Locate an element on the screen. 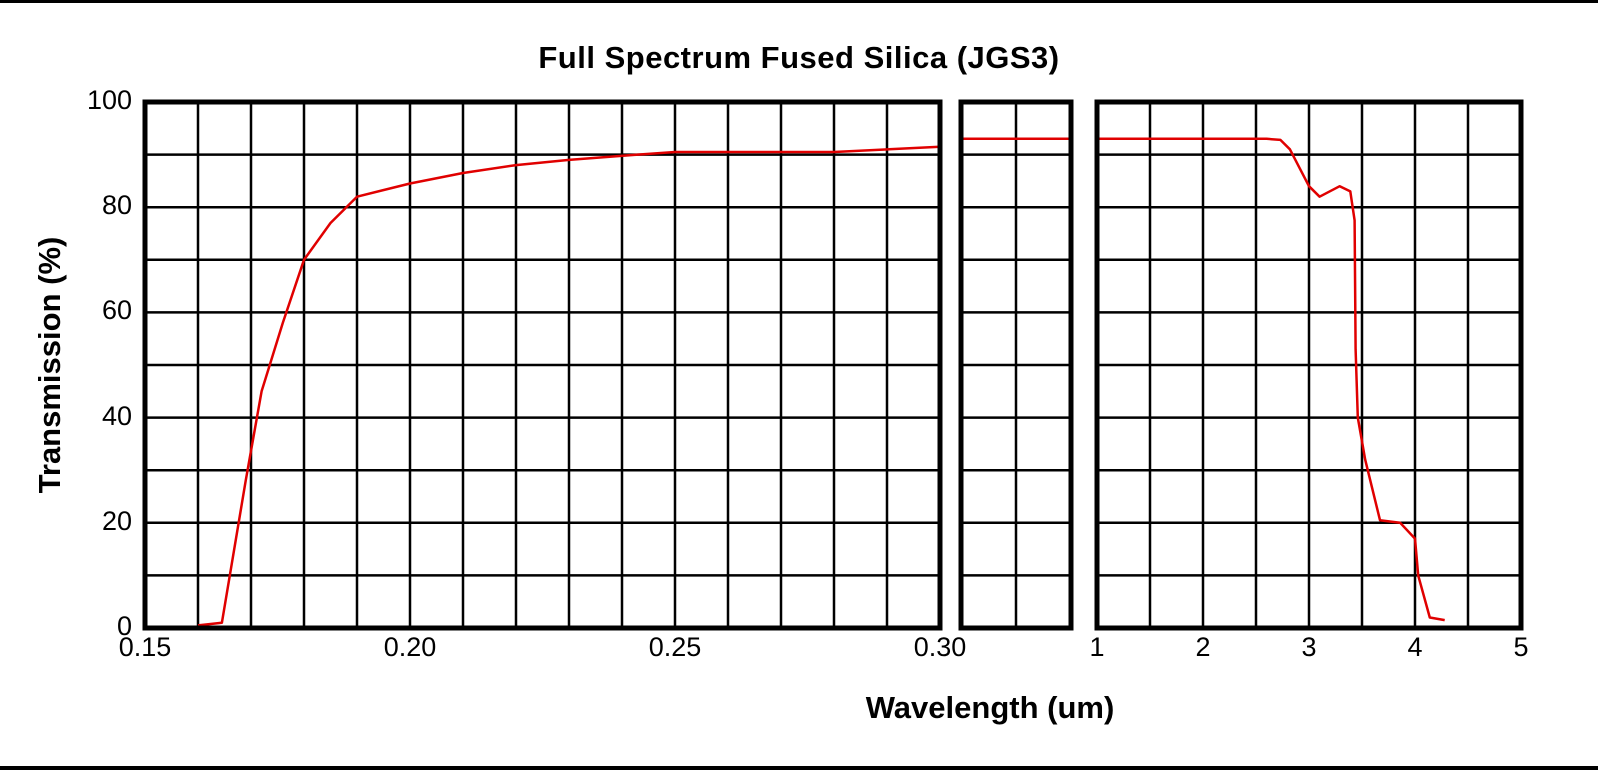  y-tick-label: 20 is located at coordinates (116, 520).